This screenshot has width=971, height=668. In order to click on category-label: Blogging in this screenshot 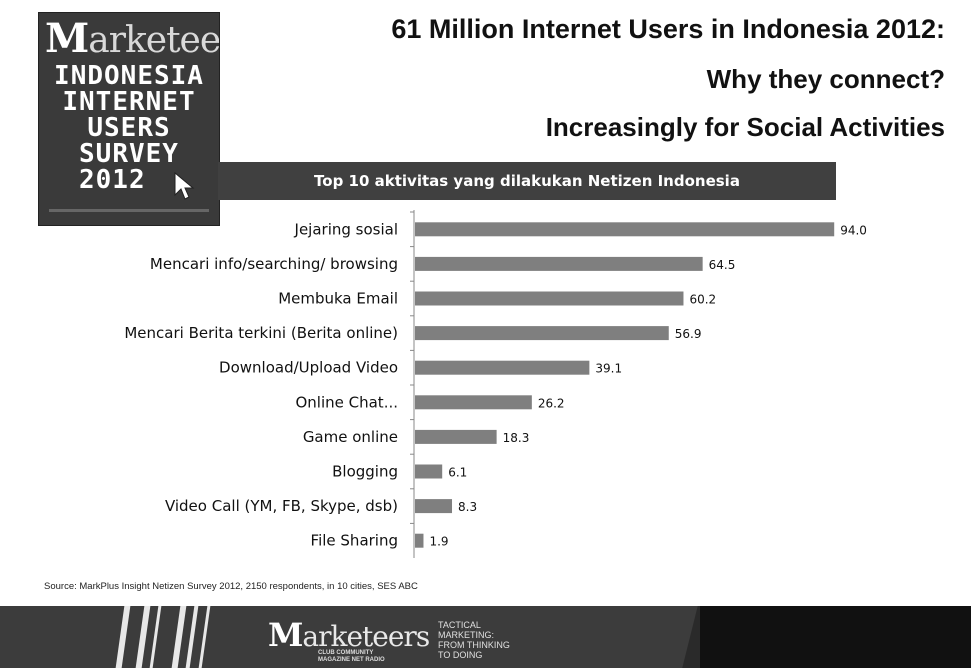, I will do `click(365, 472)`.